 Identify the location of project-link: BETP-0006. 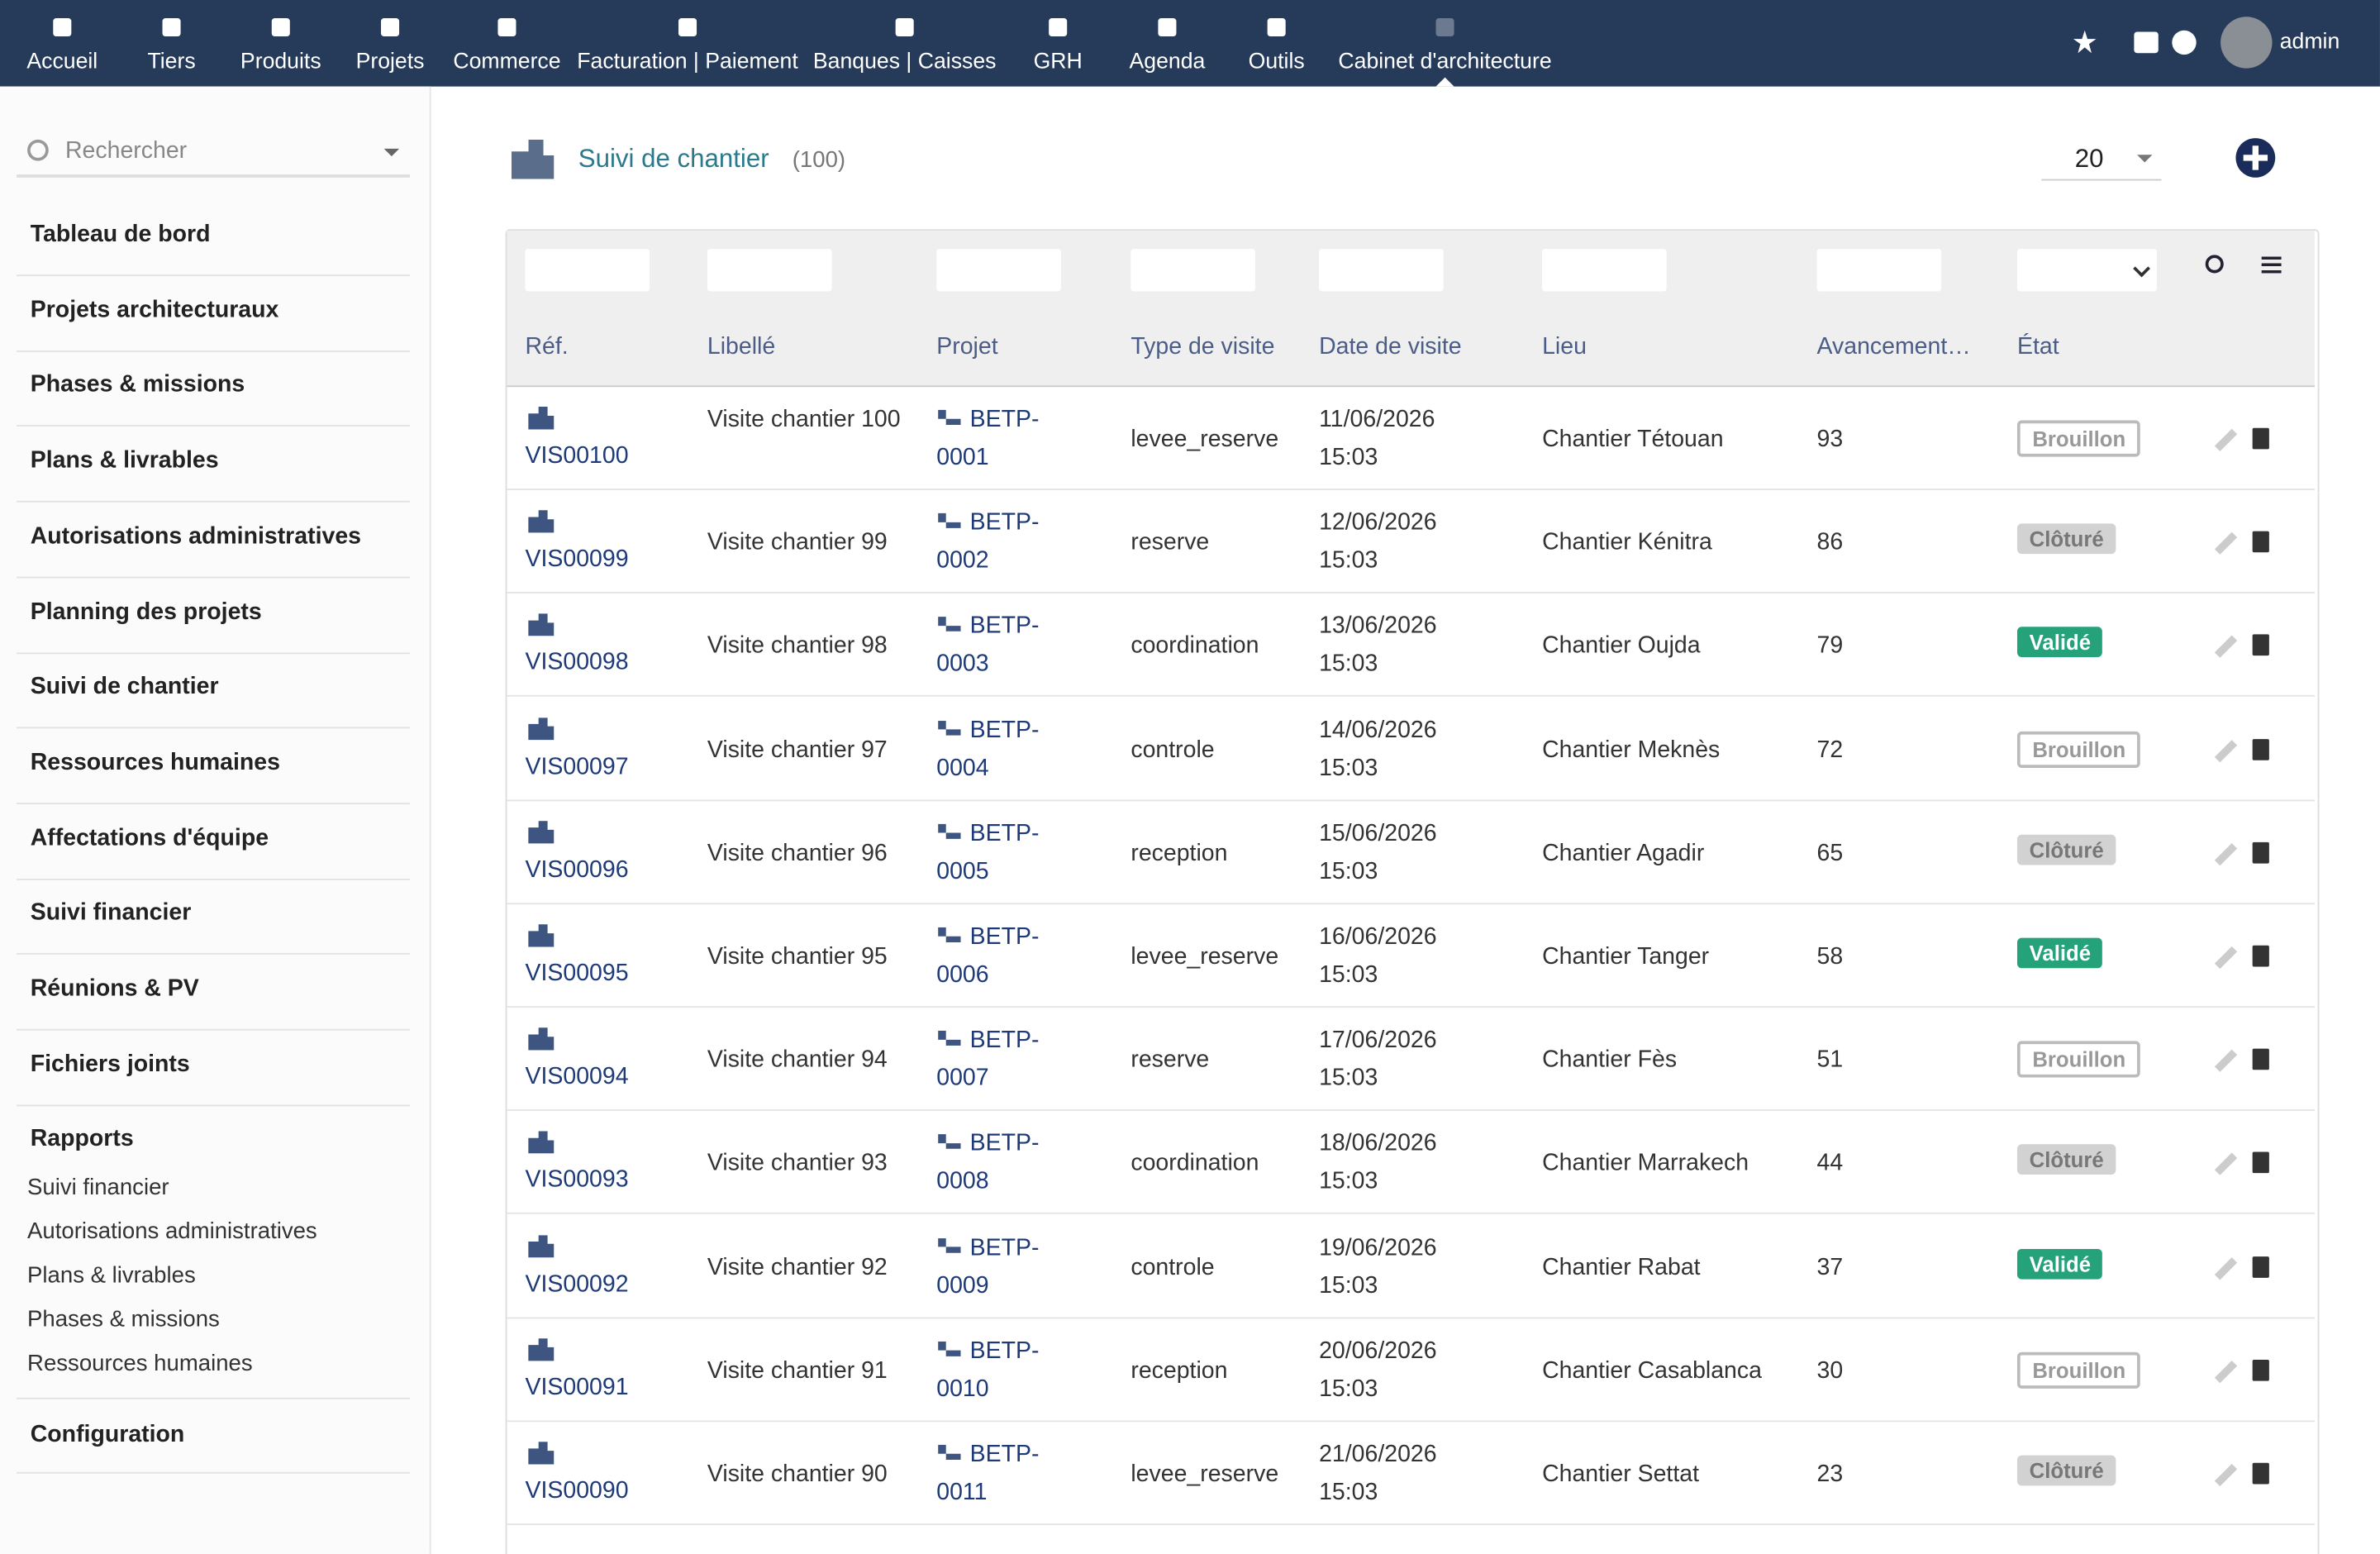
(988, 956).